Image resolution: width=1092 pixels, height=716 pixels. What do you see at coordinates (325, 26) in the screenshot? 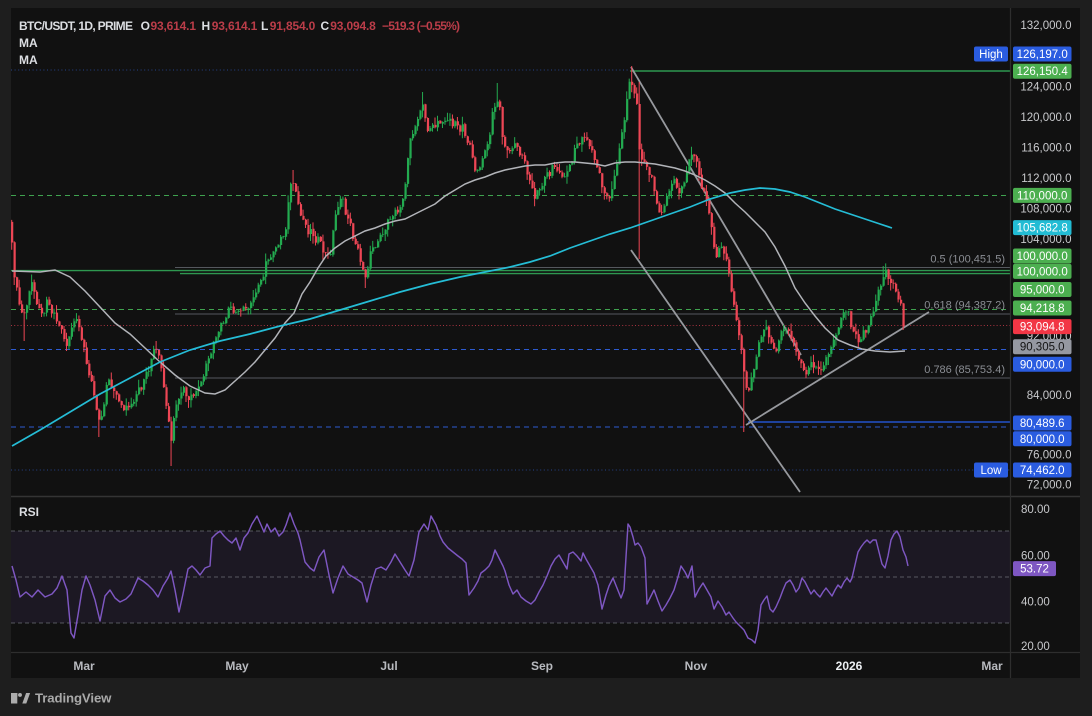
I see `svg-text: C` at bounding box center [325, 26].